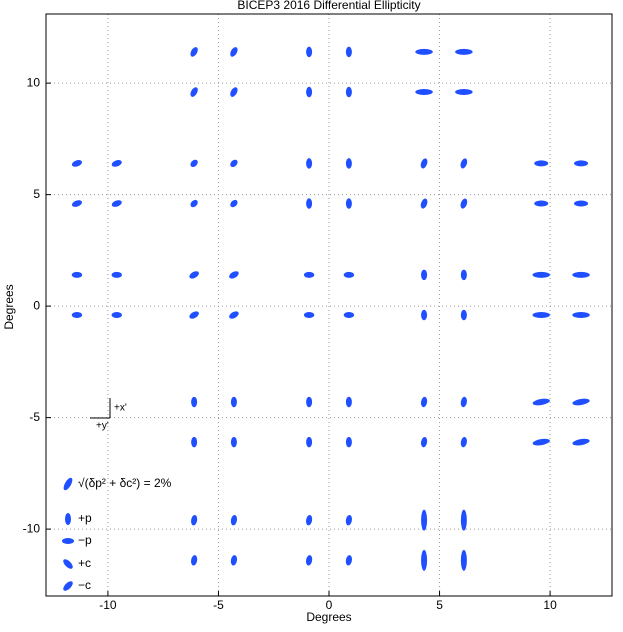 The height and width of the screenshot is (632, 623). Describe the element at coordinates (328, 617) in the screenshot. I see `x-axis-label: Degrees` at that location.